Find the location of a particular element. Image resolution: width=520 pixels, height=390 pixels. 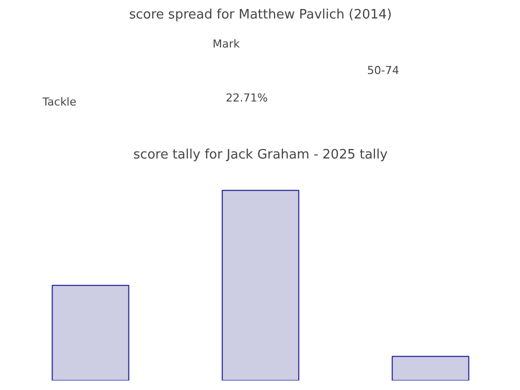

text: Mark is located at coordinates (226, 44).